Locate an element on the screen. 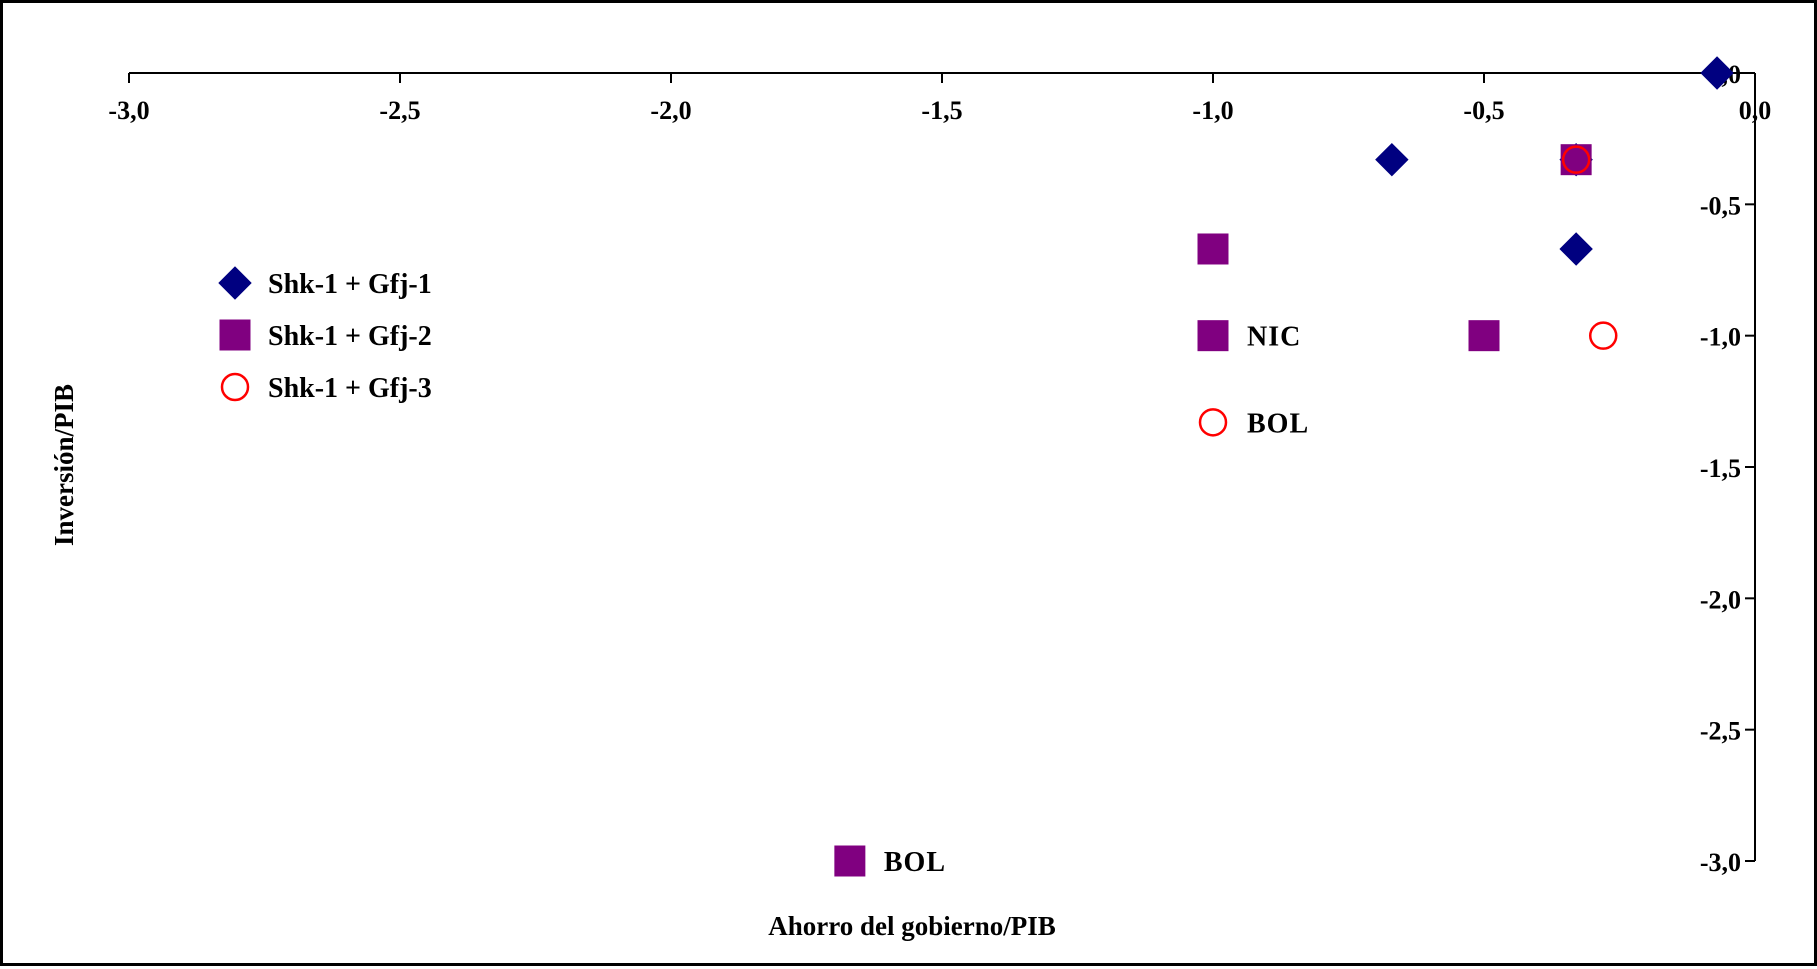 The image size is (1817, 969). legend-label: Shk-1 + Gfj-3 is located at coordinates (350, 388).